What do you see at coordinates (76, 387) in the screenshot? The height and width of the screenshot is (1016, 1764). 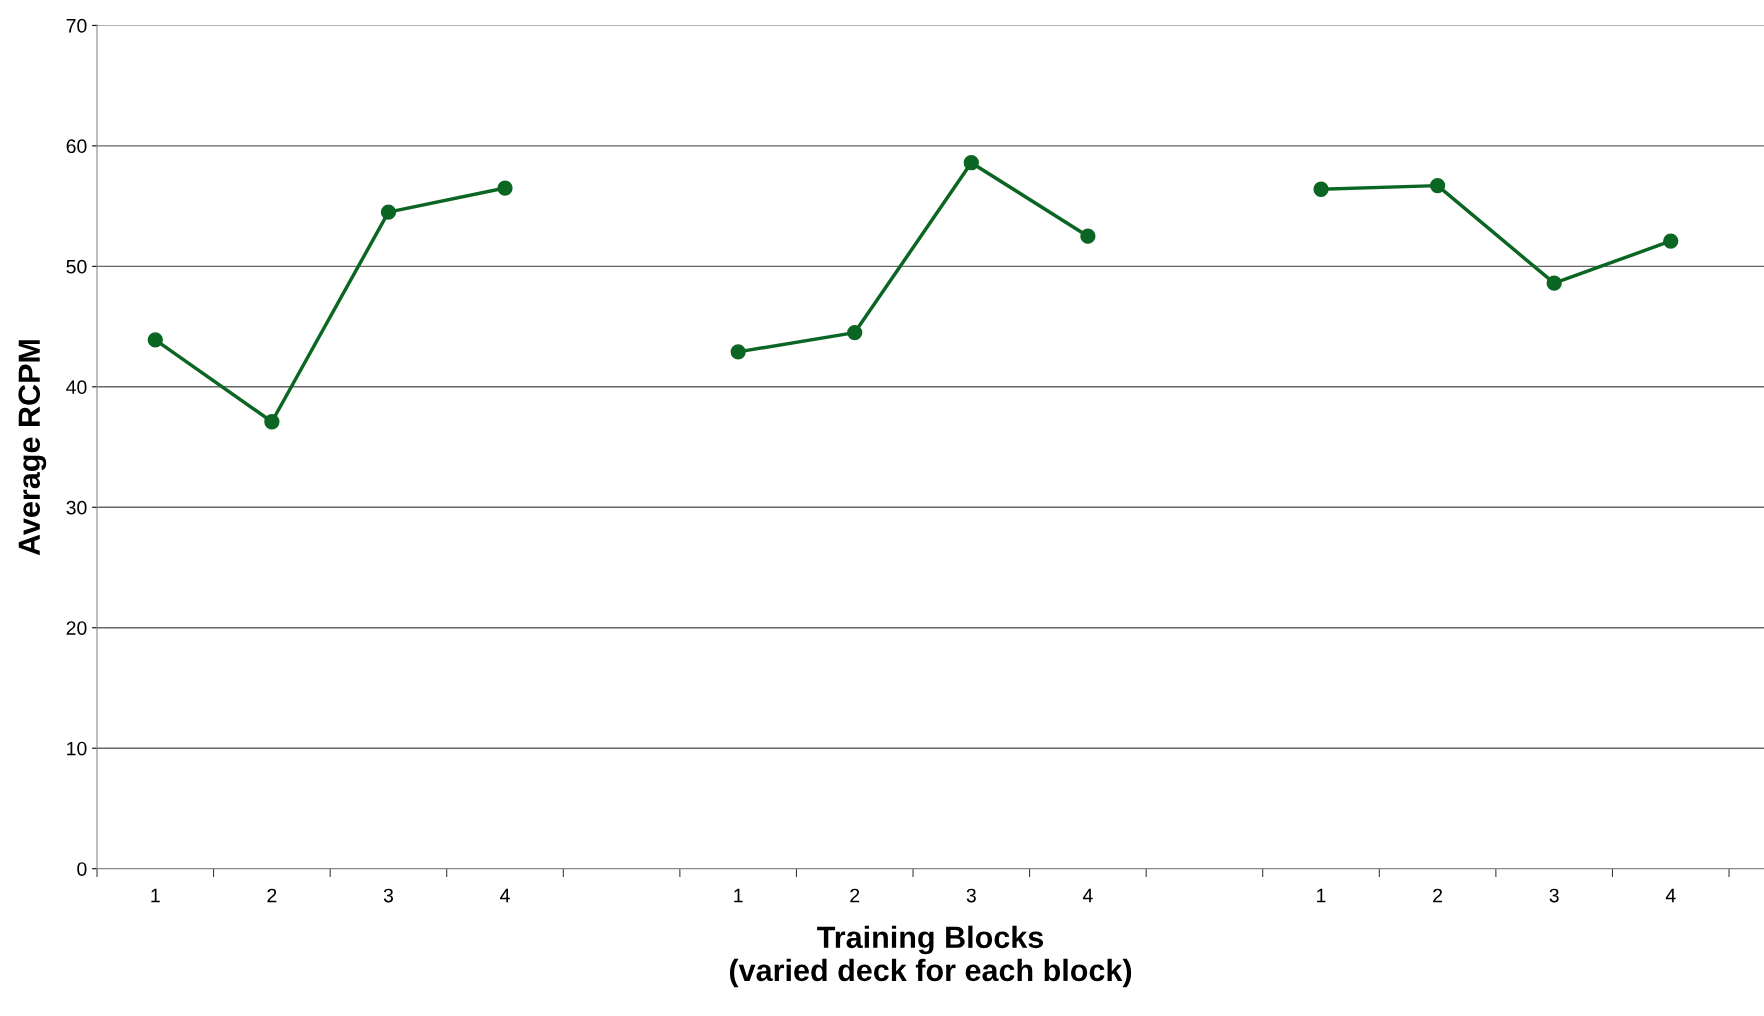 I see `y-tick-label: 40` at bounding box center [76, 387].